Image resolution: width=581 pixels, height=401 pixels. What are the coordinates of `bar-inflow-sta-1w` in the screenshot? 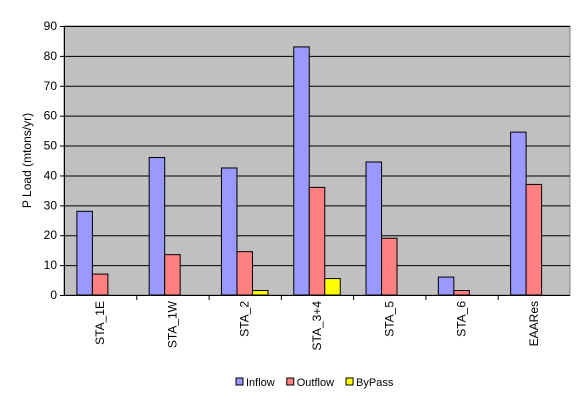 It's located at (157, 226).